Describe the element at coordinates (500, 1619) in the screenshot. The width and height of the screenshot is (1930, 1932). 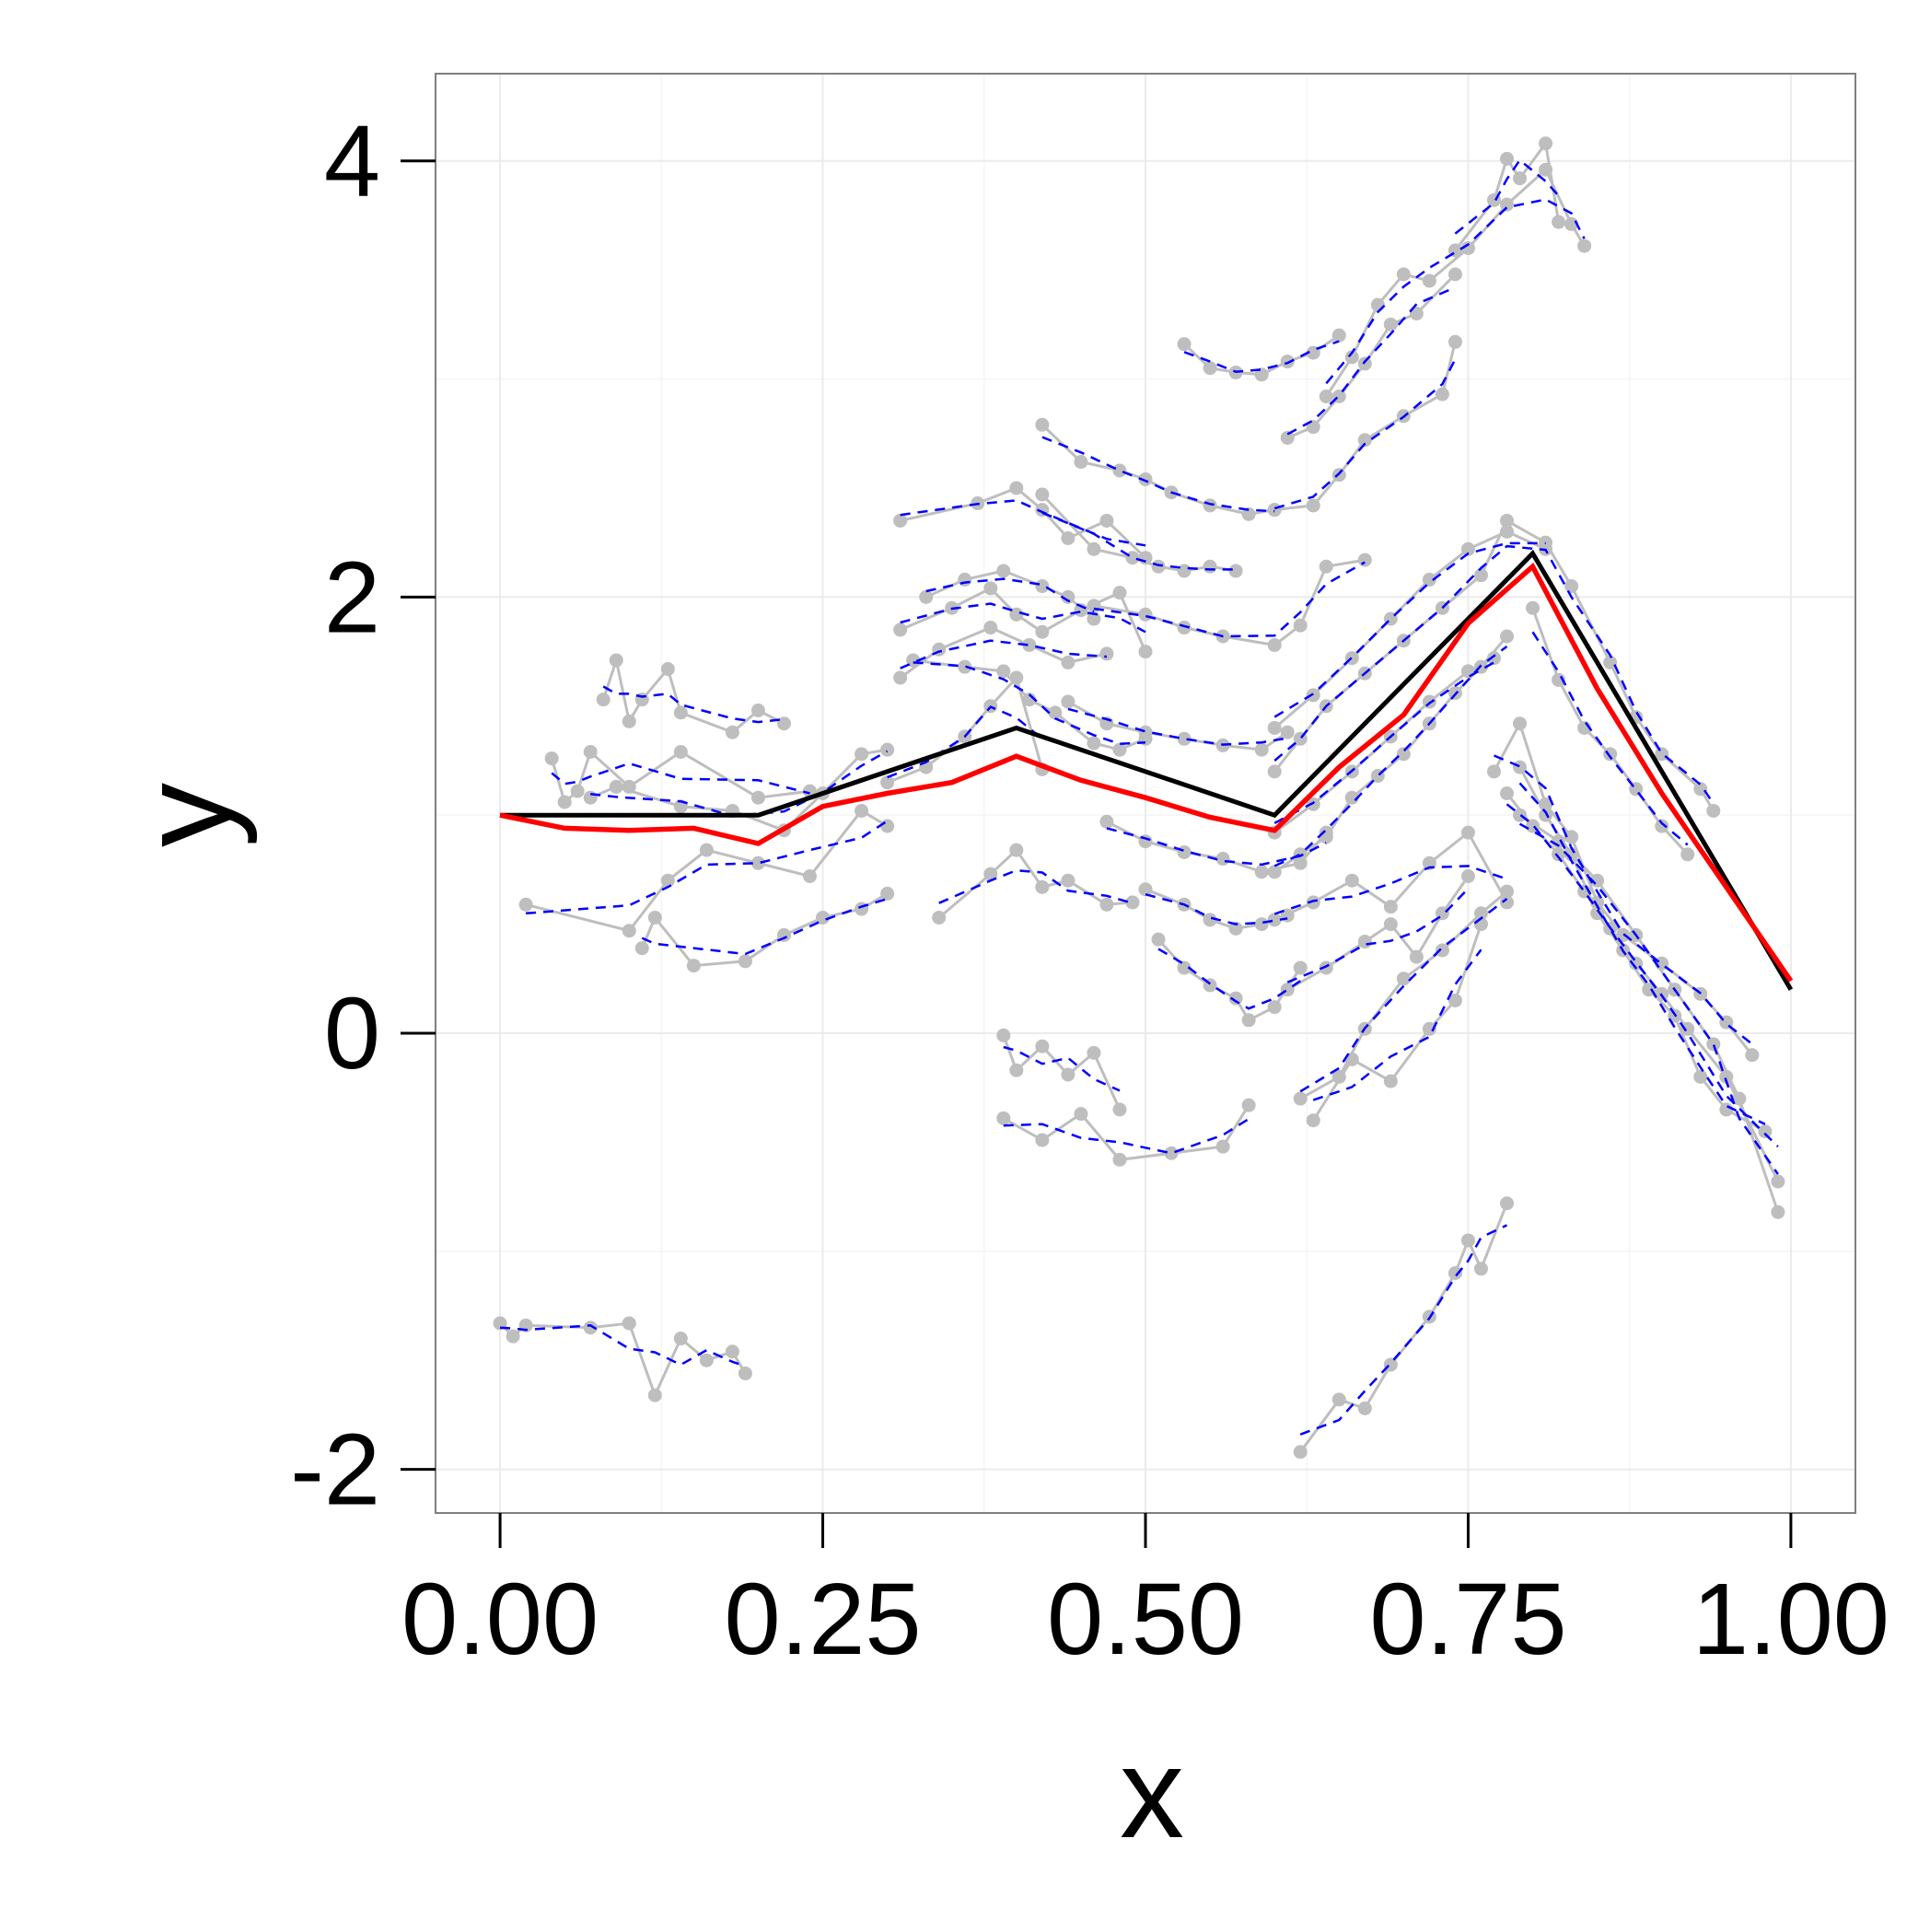
I see `x-tick-label: 0.00` at that location.